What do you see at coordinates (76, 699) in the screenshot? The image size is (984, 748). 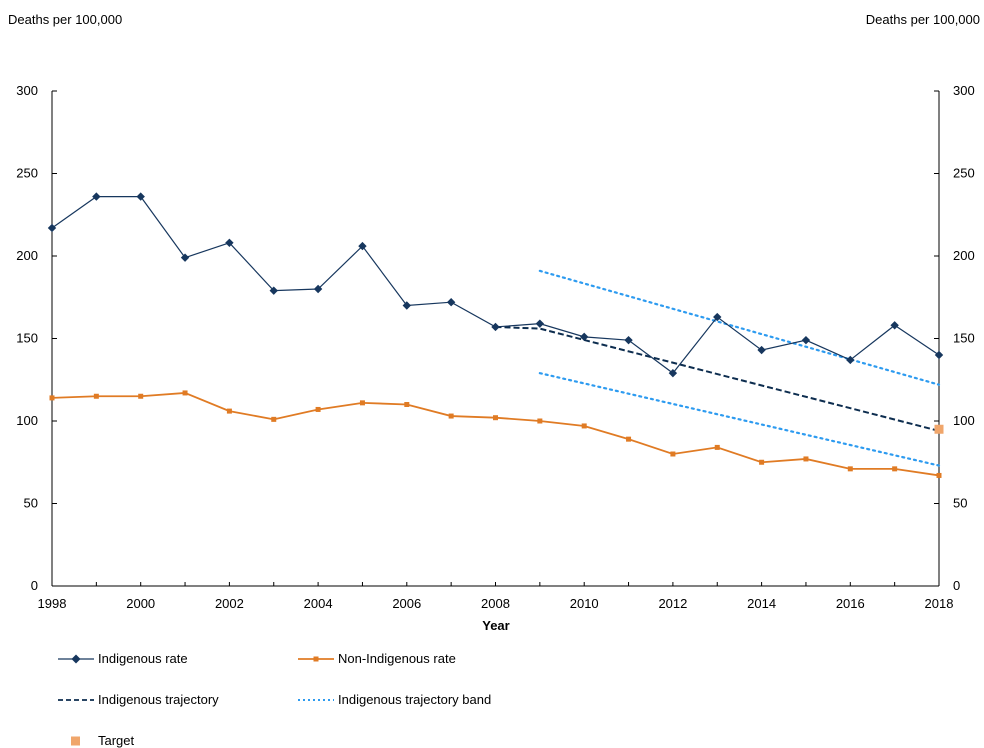 I see `legend-swatch-indigenous-trajectory` at bounding box center [76, 699].